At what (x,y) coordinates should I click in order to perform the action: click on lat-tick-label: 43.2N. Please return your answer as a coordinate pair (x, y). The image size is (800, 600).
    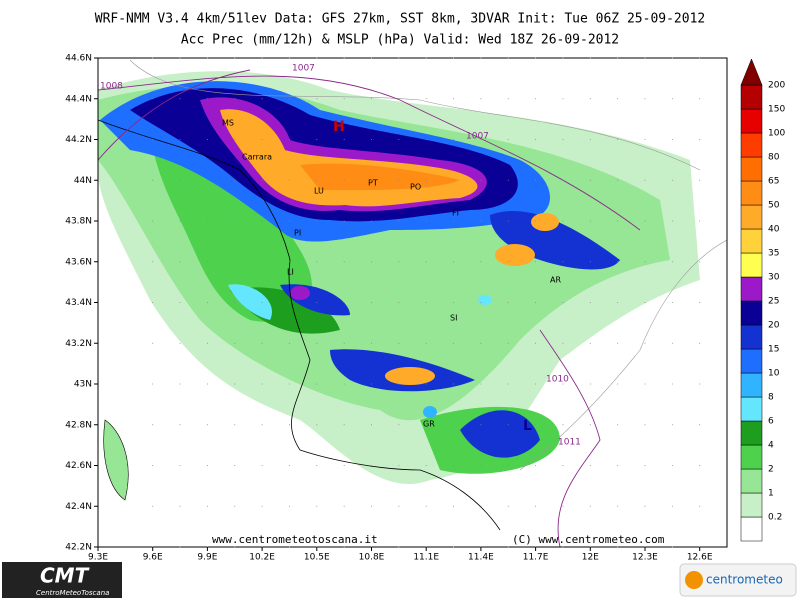
    Looking at the image, I should click on (78, 344).